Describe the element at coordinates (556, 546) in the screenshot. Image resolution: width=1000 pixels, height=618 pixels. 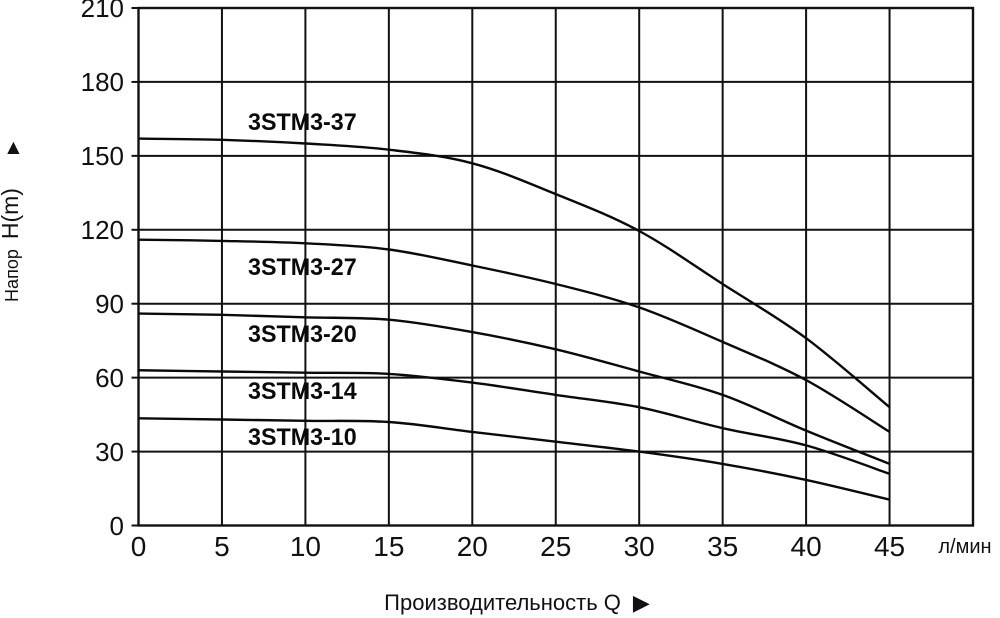
I see `x-tick-label-25: 25` at that location.